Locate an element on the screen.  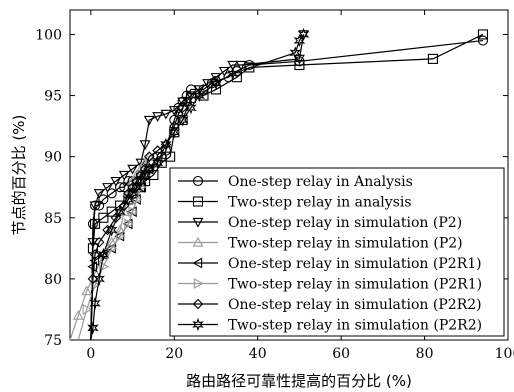
series-line is located at coordinates (111, 257).